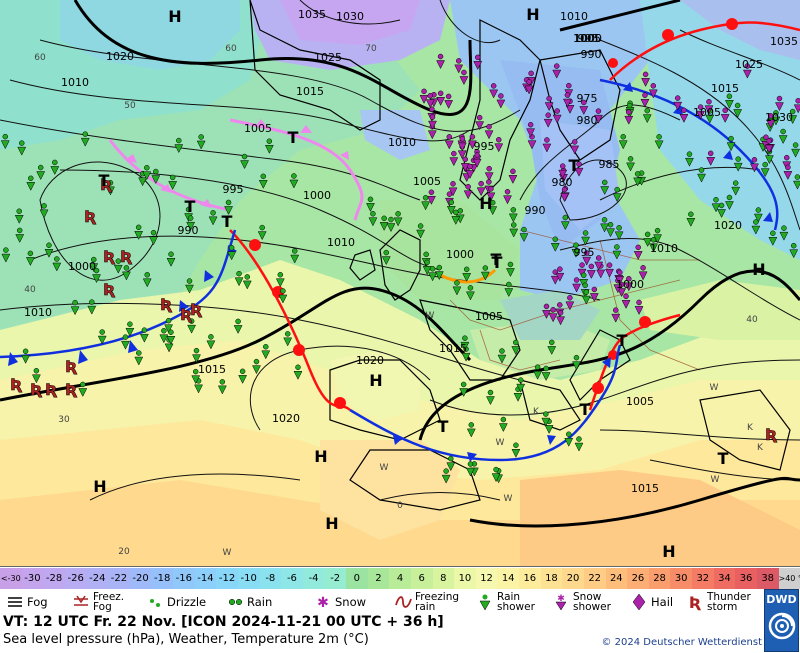 The image size is (800, 653). What do you see at coordinates (662, 602) in the screenshot?
I see `legend-item-label: Hail` at bounding box center [662, 602].